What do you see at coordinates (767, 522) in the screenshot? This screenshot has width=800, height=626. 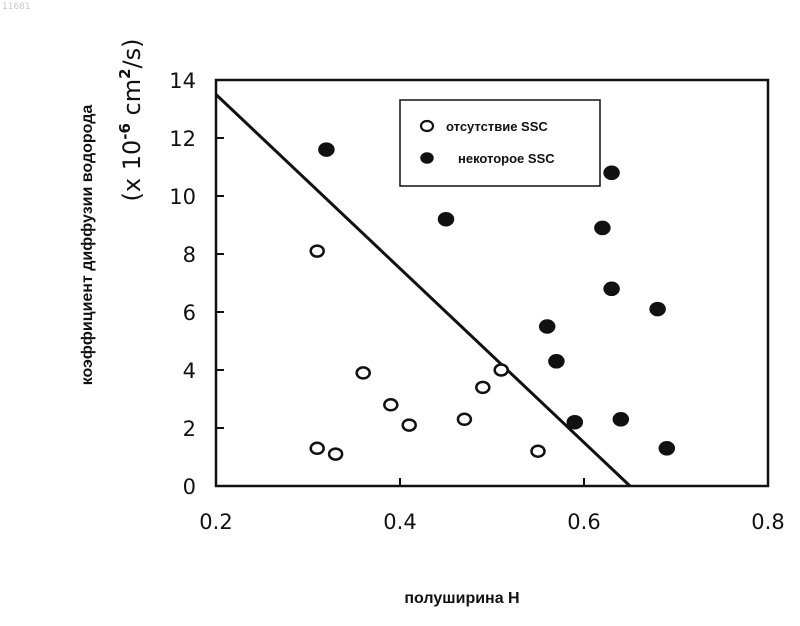 I see `x-tick-label: 0.8` at bounding box center [767, 522].